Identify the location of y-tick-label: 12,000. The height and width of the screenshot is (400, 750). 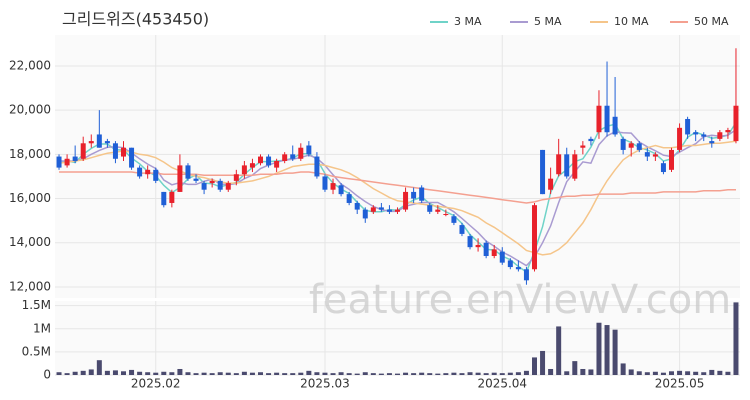
(30, 286).